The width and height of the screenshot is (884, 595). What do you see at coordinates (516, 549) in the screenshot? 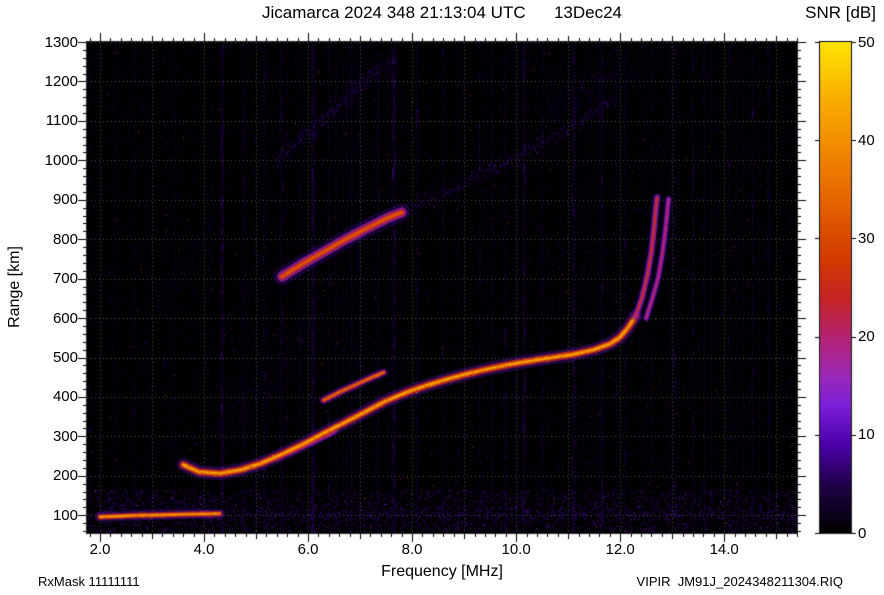
I see `x-tick-label: 10.0` at bounding box center [516, 549].